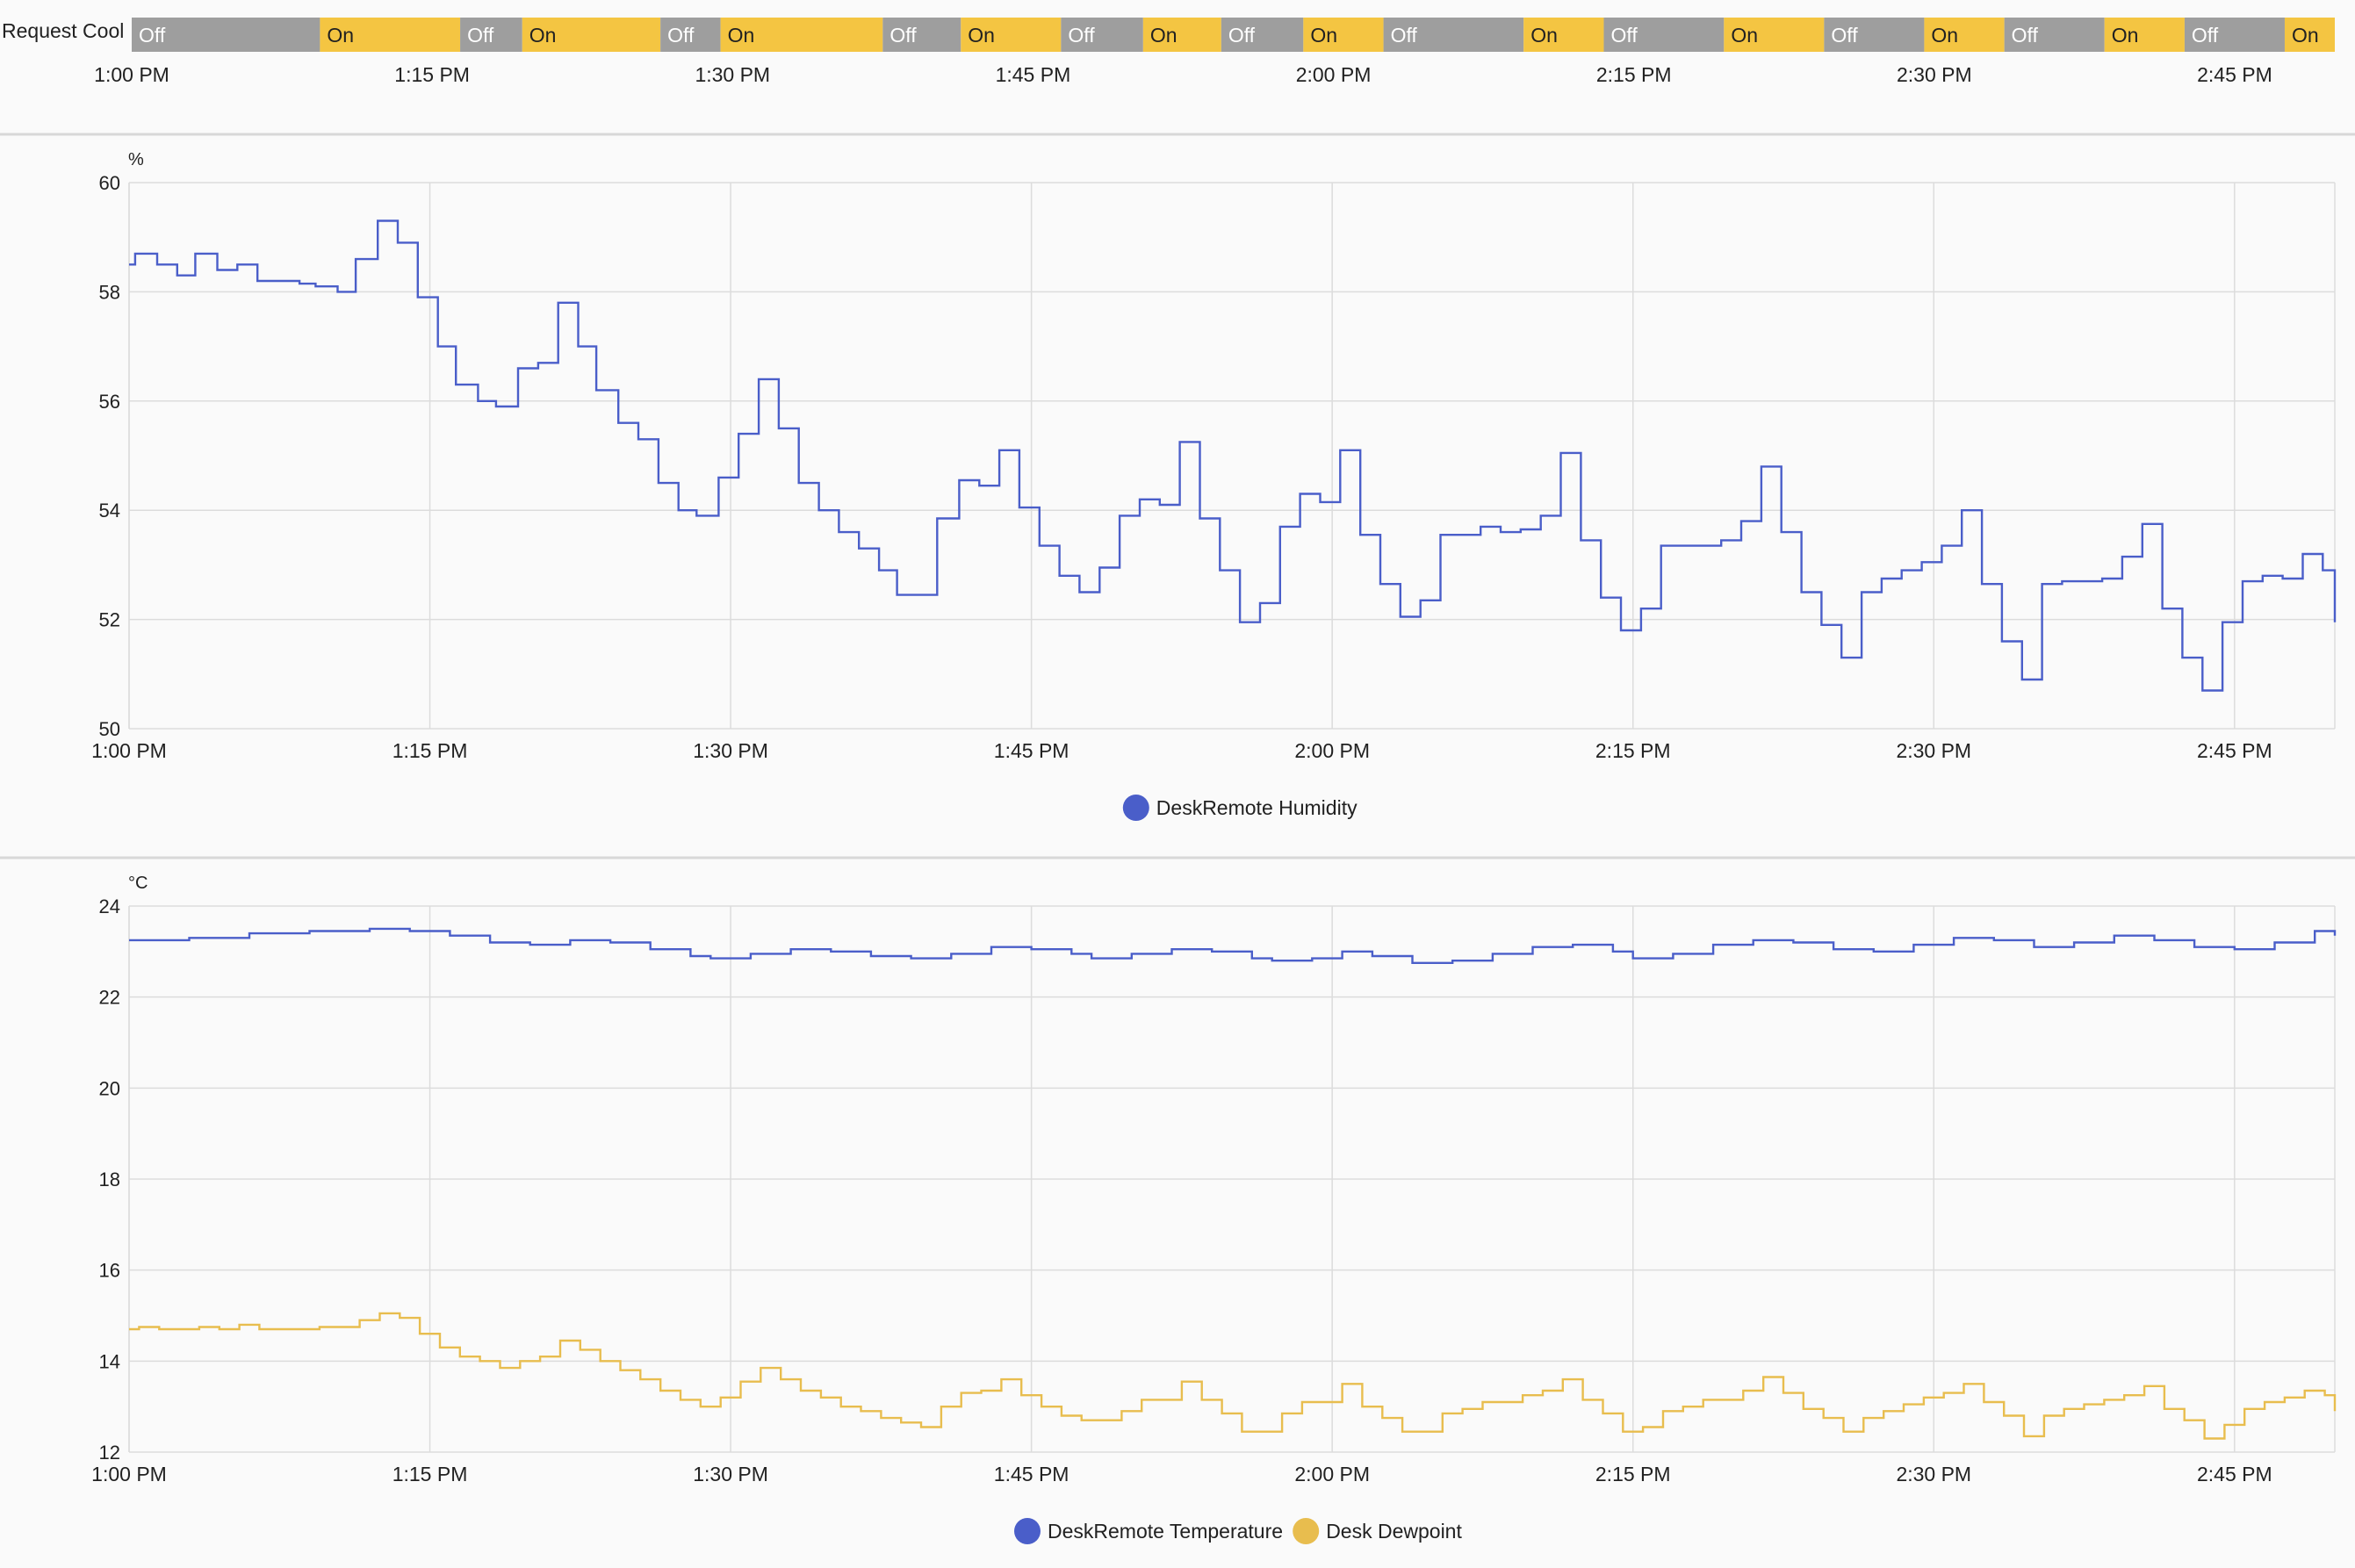  Describe the element at coordinates (63, 30) in the screenshot. I see `timeline-label: Request Cool` at that location.